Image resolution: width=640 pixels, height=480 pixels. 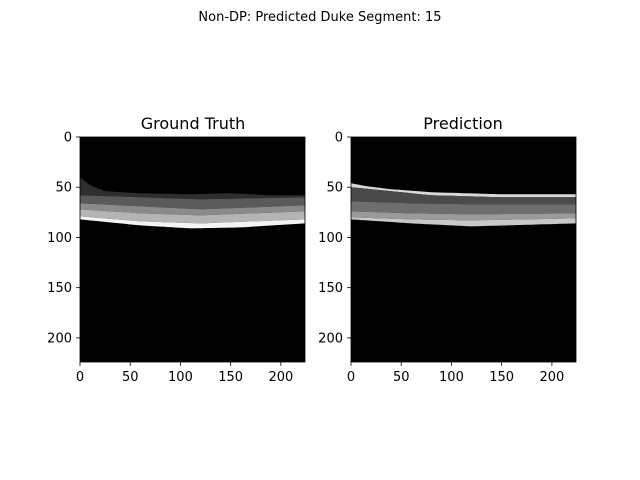 I want to click on figure-title: Non-DP: Predicted Duke Segment: 15, so click(x=319, y=17).